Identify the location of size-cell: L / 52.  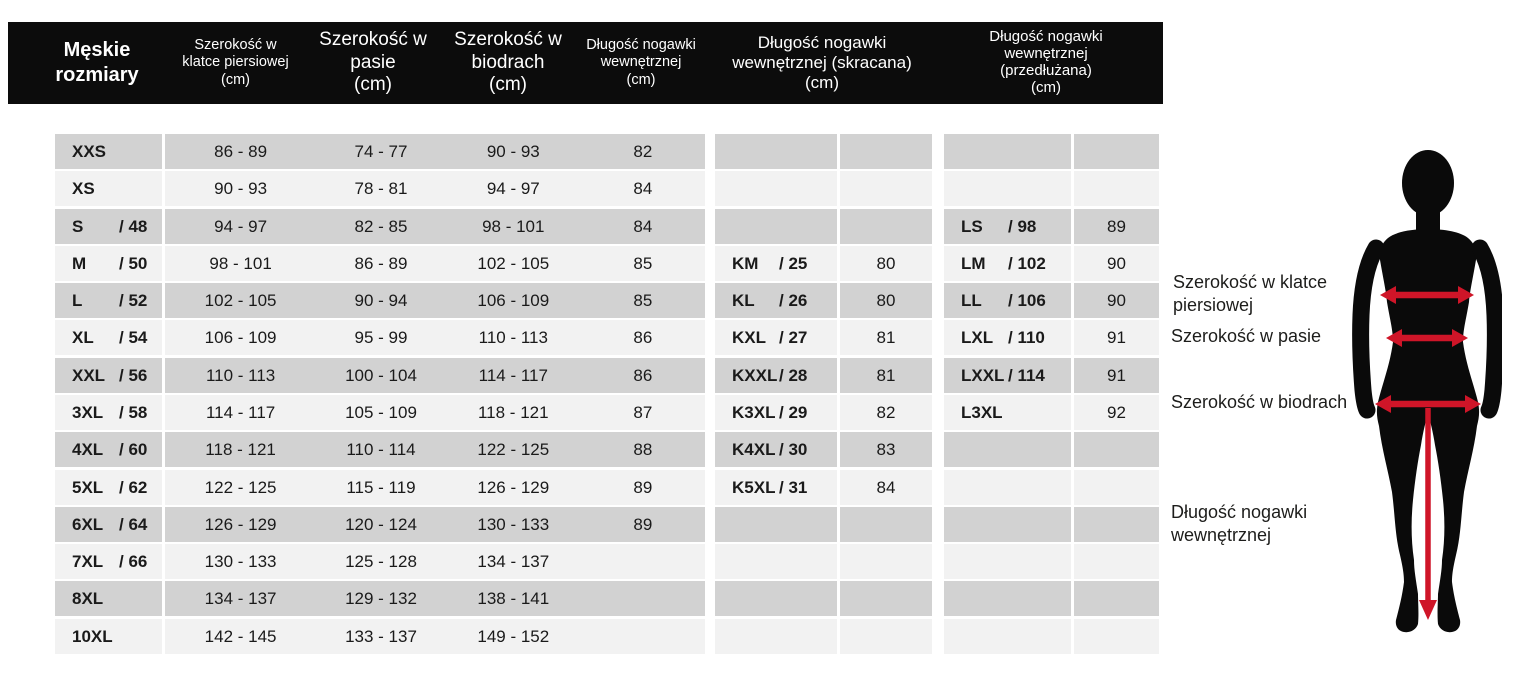
(108, 300).